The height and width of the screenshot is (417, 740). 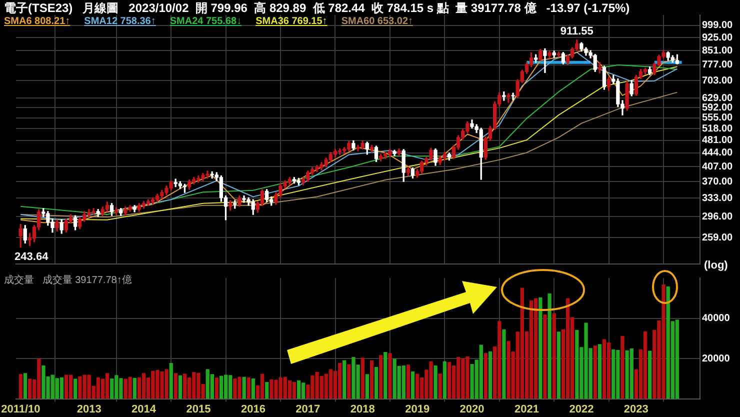 I want to click on y-tick-label: 20000, so click(x=716, y=358).